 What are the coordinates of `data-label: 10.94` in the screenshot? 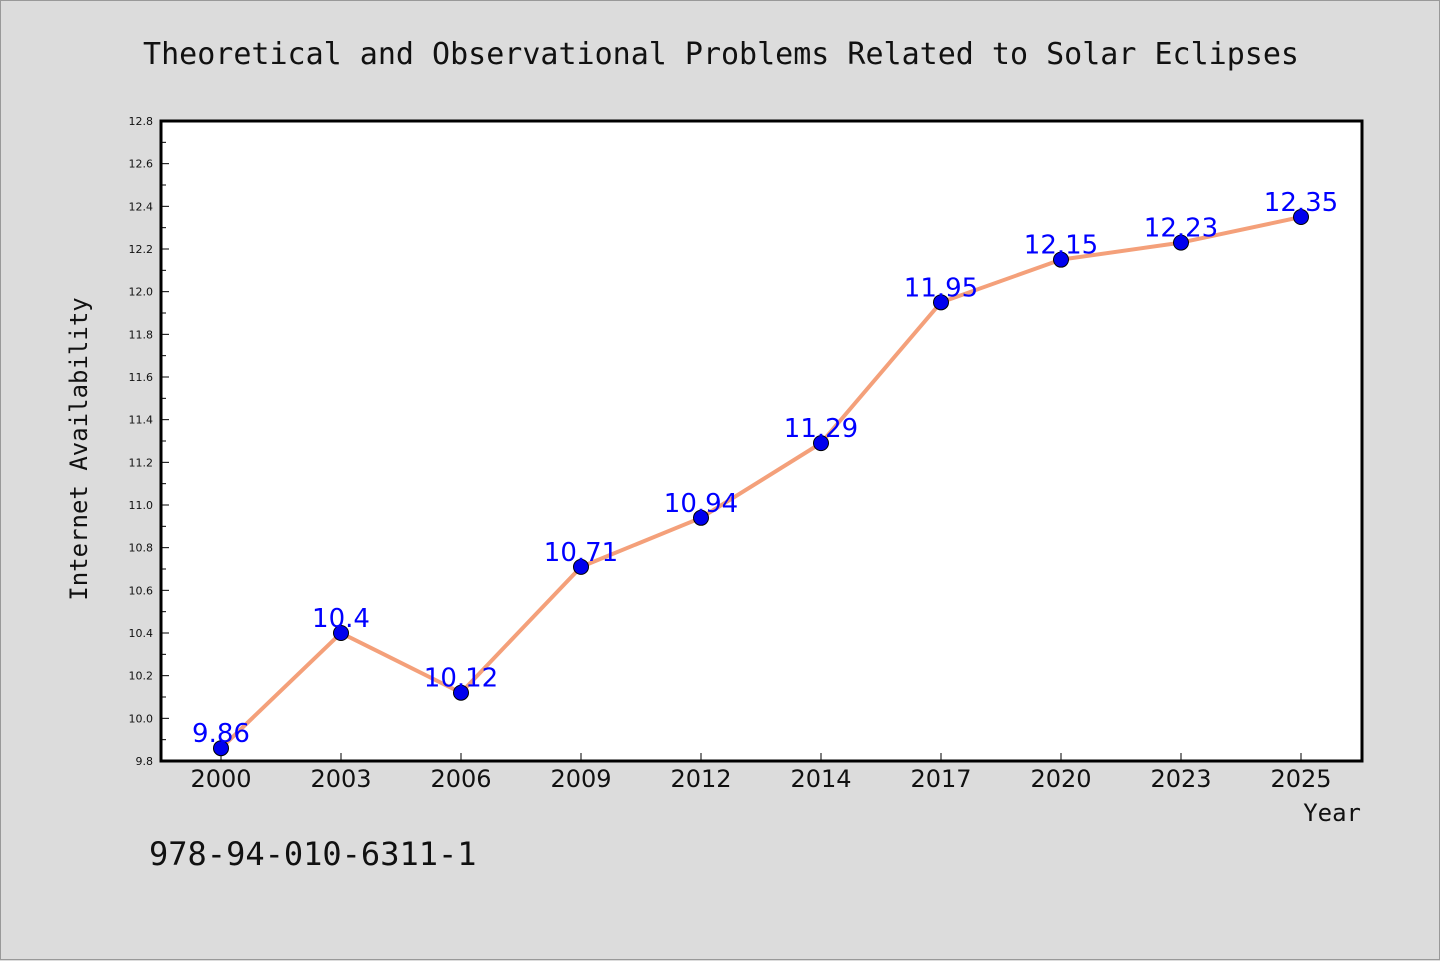 It's located at (701, 504).